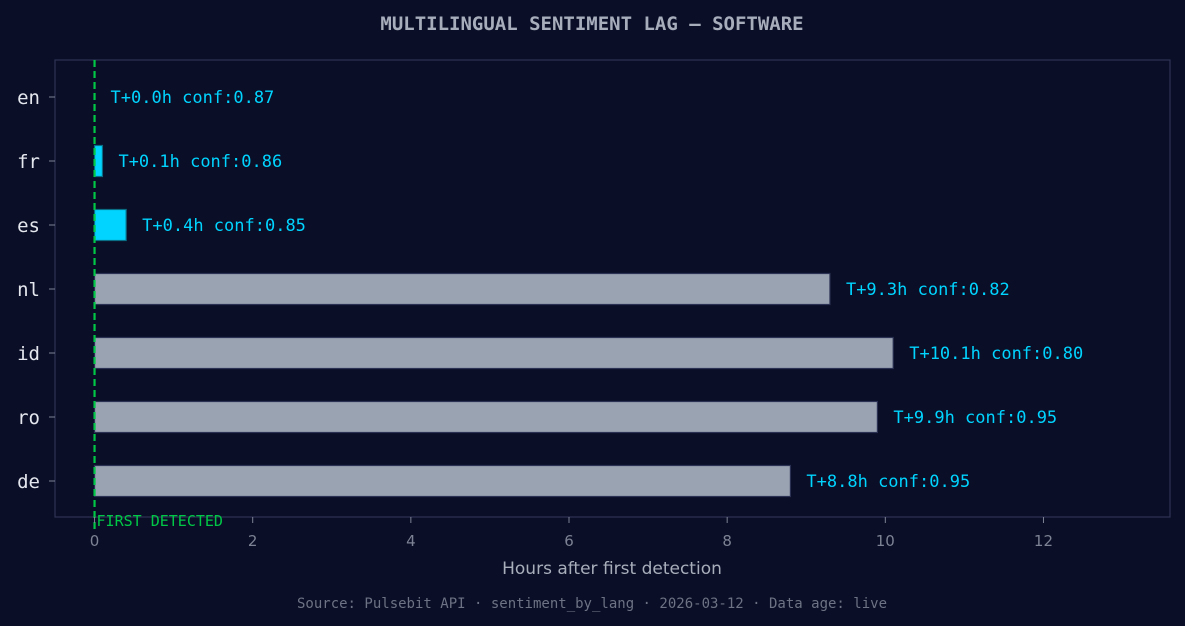 Image resolution: width=1185 pixels, height=626 pixels. I want to click on y-tick-label-fr: fr, so click(28, 162).